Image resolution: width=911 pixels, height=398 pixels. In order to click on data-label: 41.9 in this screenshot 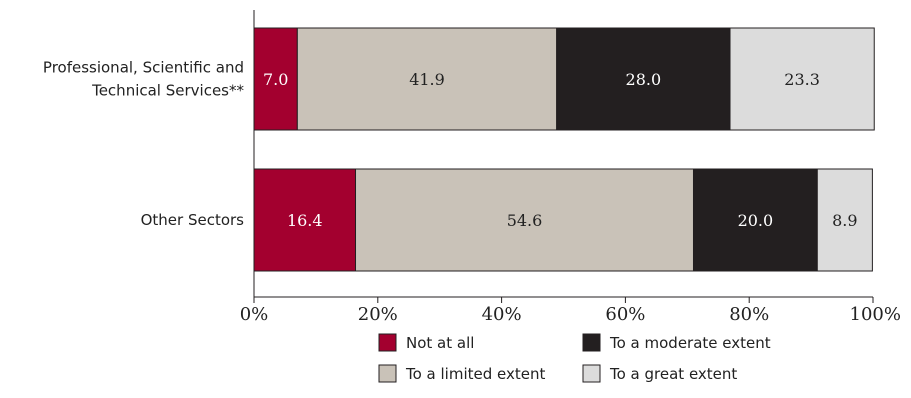, I will do `click(427, 79)`.